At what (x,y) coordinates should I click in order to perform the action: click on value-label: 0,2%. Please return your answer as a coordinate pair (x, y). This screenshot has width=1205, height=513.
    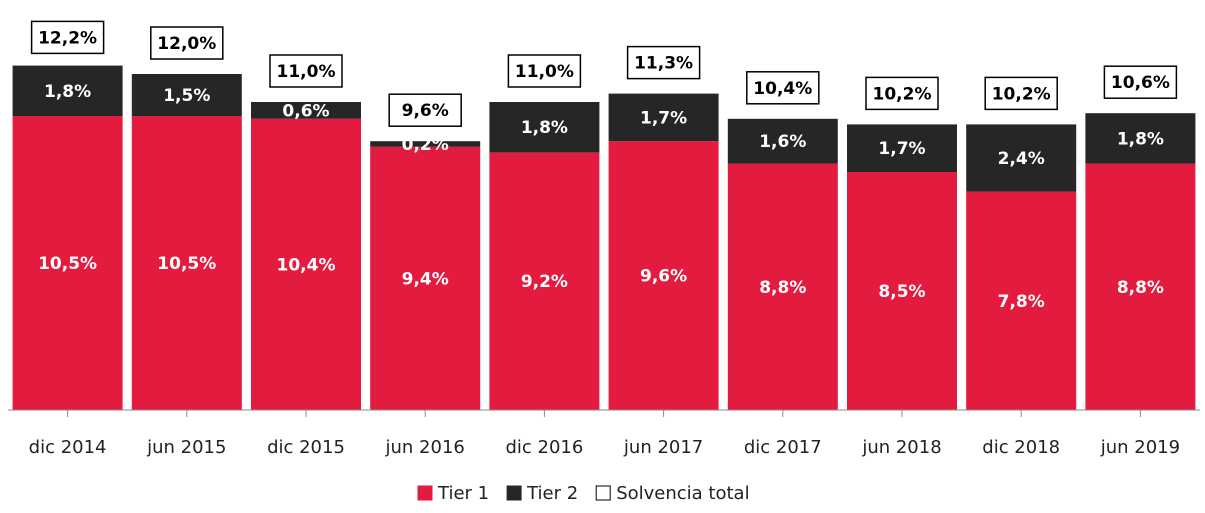
    Looking at the image, I should click on (425, 145).